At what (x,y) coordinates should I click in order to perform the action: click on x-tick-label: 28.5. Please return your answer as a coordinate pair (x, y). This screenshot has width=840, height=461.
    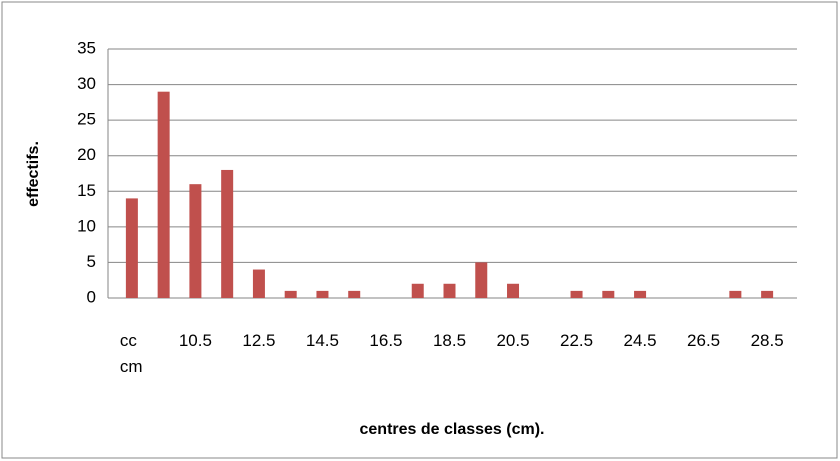
    Looking at the image, I should click on (767, 340).